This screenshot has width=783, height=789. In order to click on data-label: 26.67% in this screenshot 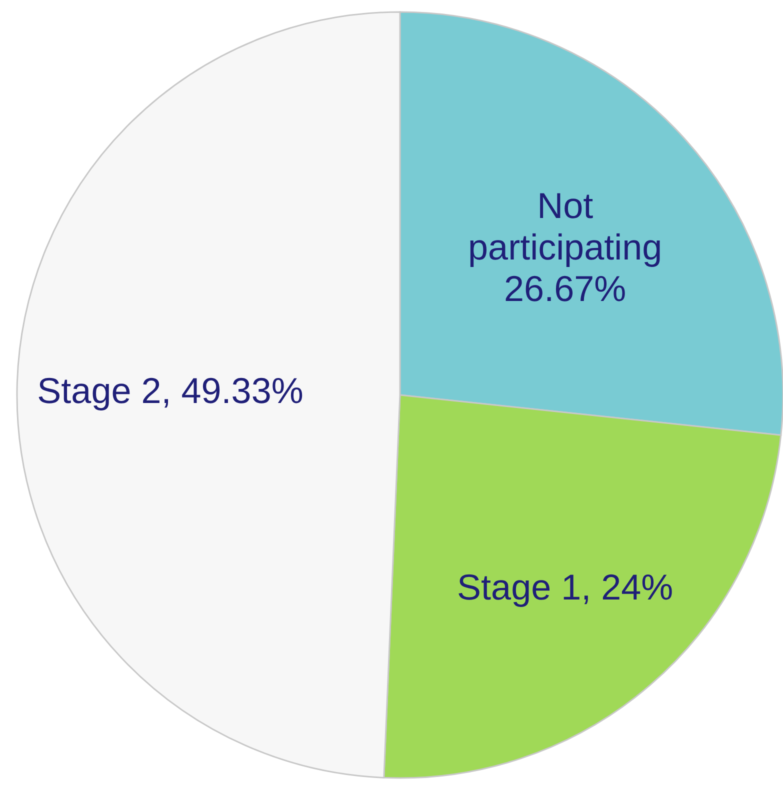, I will do `click(565, 287)`.